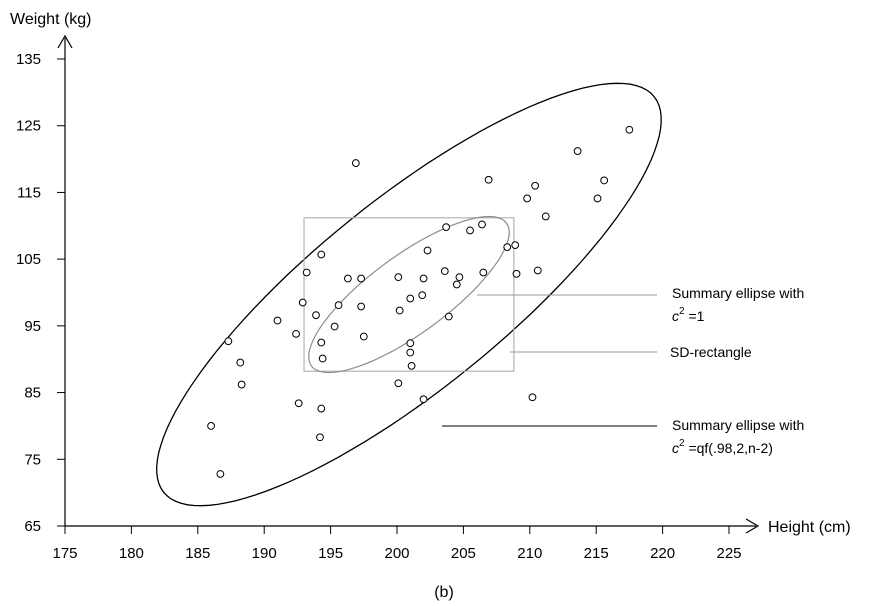 This screenshot has height=606, width=870. Describe the element at coordinates (29, 192) in the screenshot. I see `y-tick-label: 115` at that location.